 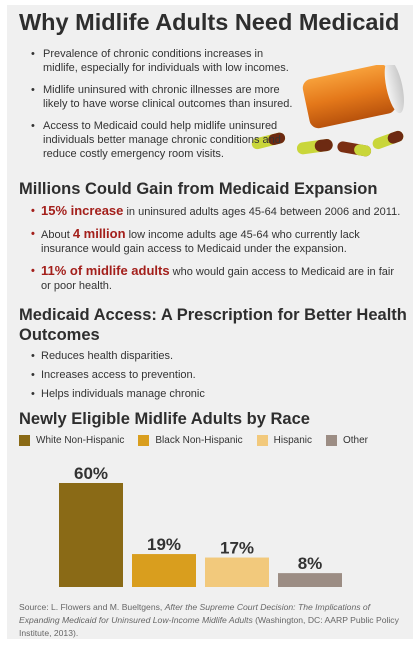 I want to click on legend-item: Other, so click(x=347, y=440).